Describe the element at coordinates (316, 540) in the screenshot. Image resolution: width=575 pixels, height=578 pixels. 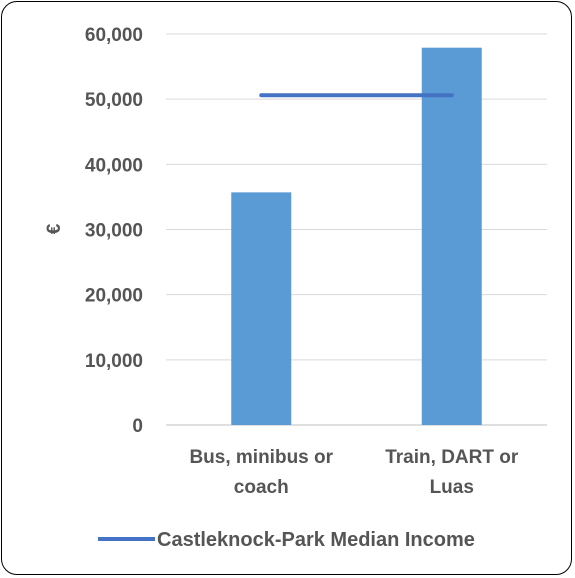
I see `legend-label: Castleknock-Park Median Income` at that location.